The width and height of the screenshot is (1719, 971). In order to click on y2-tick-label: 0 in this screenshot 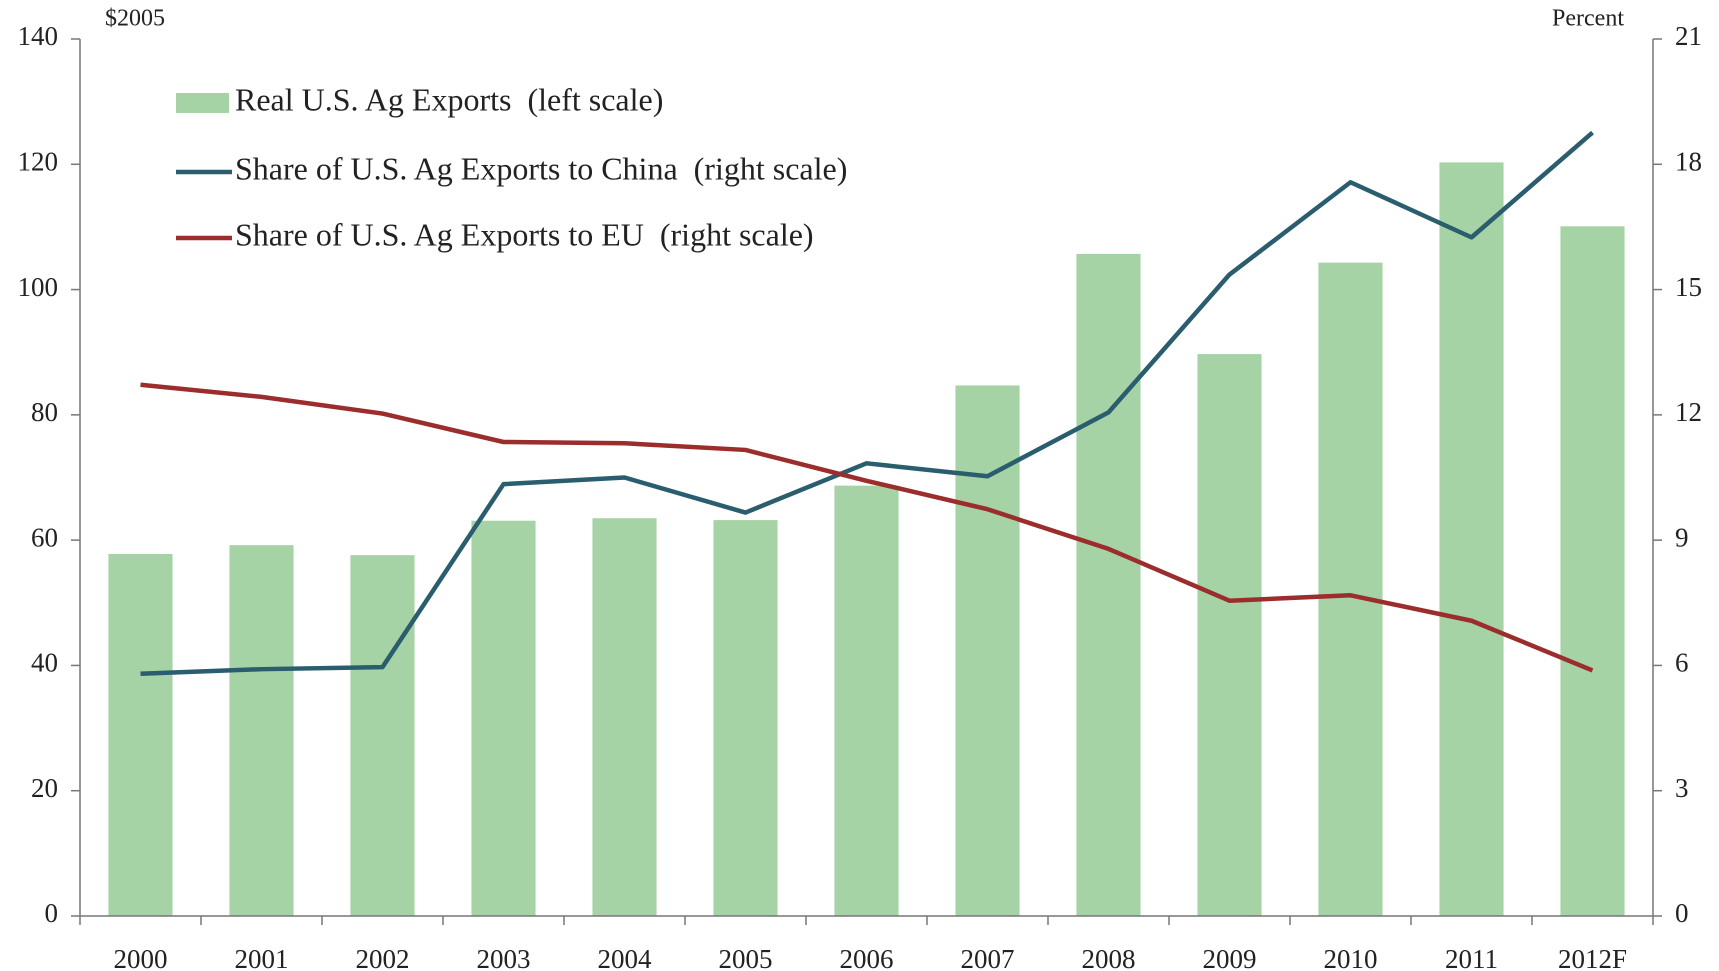, I will do `click(1682, 913)`.